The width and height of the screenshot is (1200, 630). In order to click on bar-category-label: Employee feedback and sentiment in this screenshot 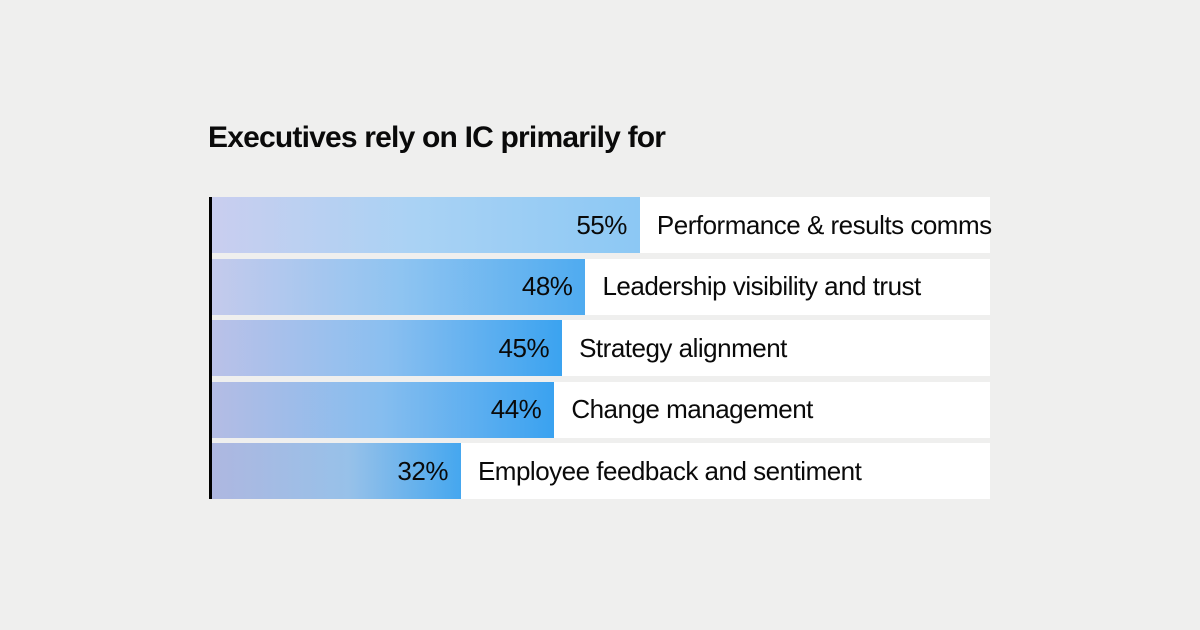, I will do `click(669, 470)`.